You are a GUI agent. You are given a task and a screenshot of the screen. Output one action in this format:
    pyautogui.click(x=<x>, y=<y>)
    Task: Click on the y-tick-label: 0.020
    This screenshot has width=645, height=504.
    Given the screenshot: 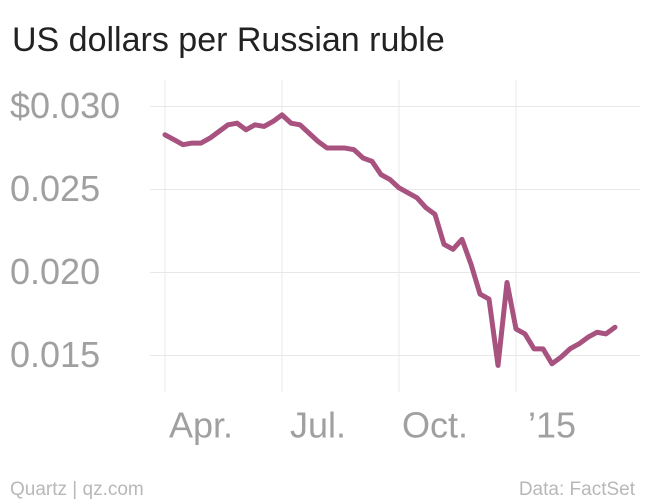 What is the action you would take?
    pyautogui.click(x=55, y=271)
    